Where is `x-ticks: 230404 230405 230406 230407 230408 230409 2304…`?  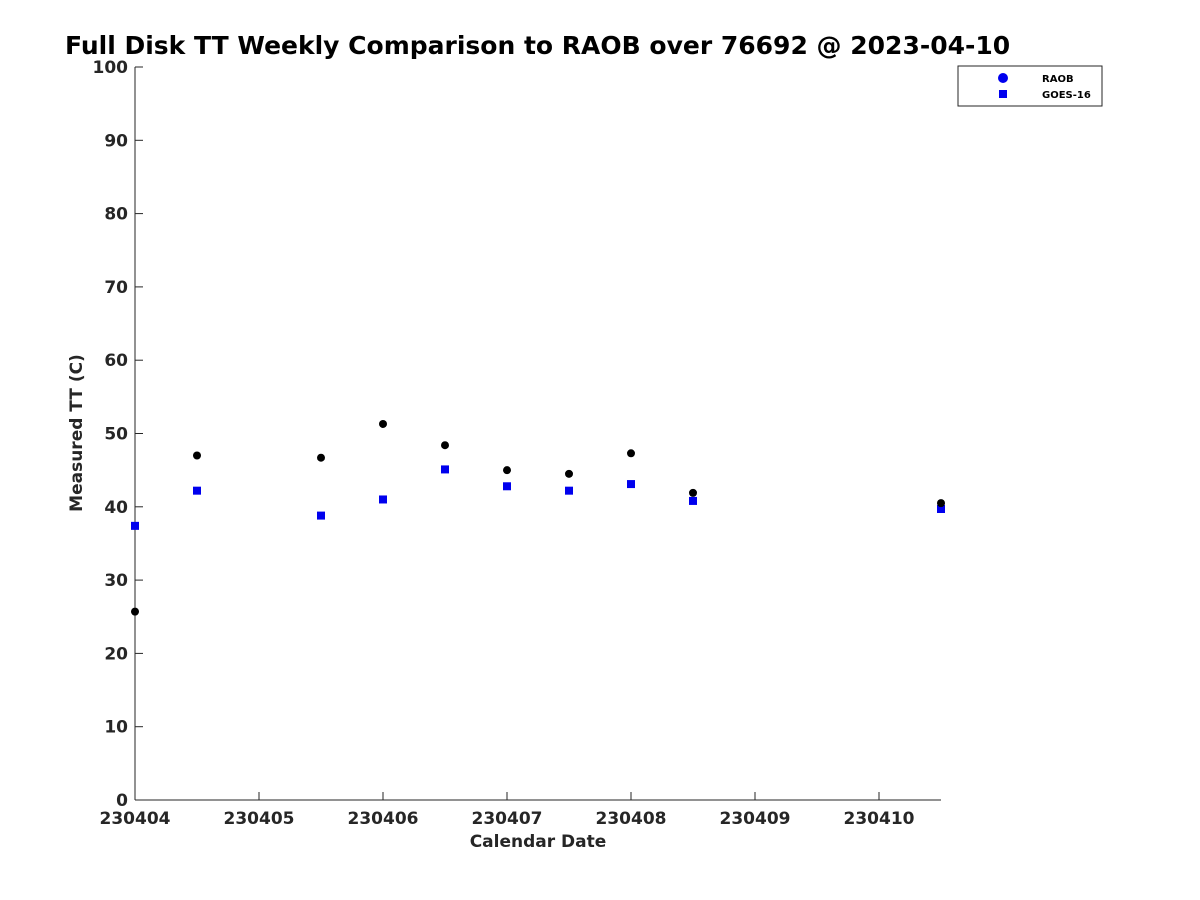
x-ticks: 230404 230405 230406 230407 230408 230409 2304… is located at coordinates (507, 810).